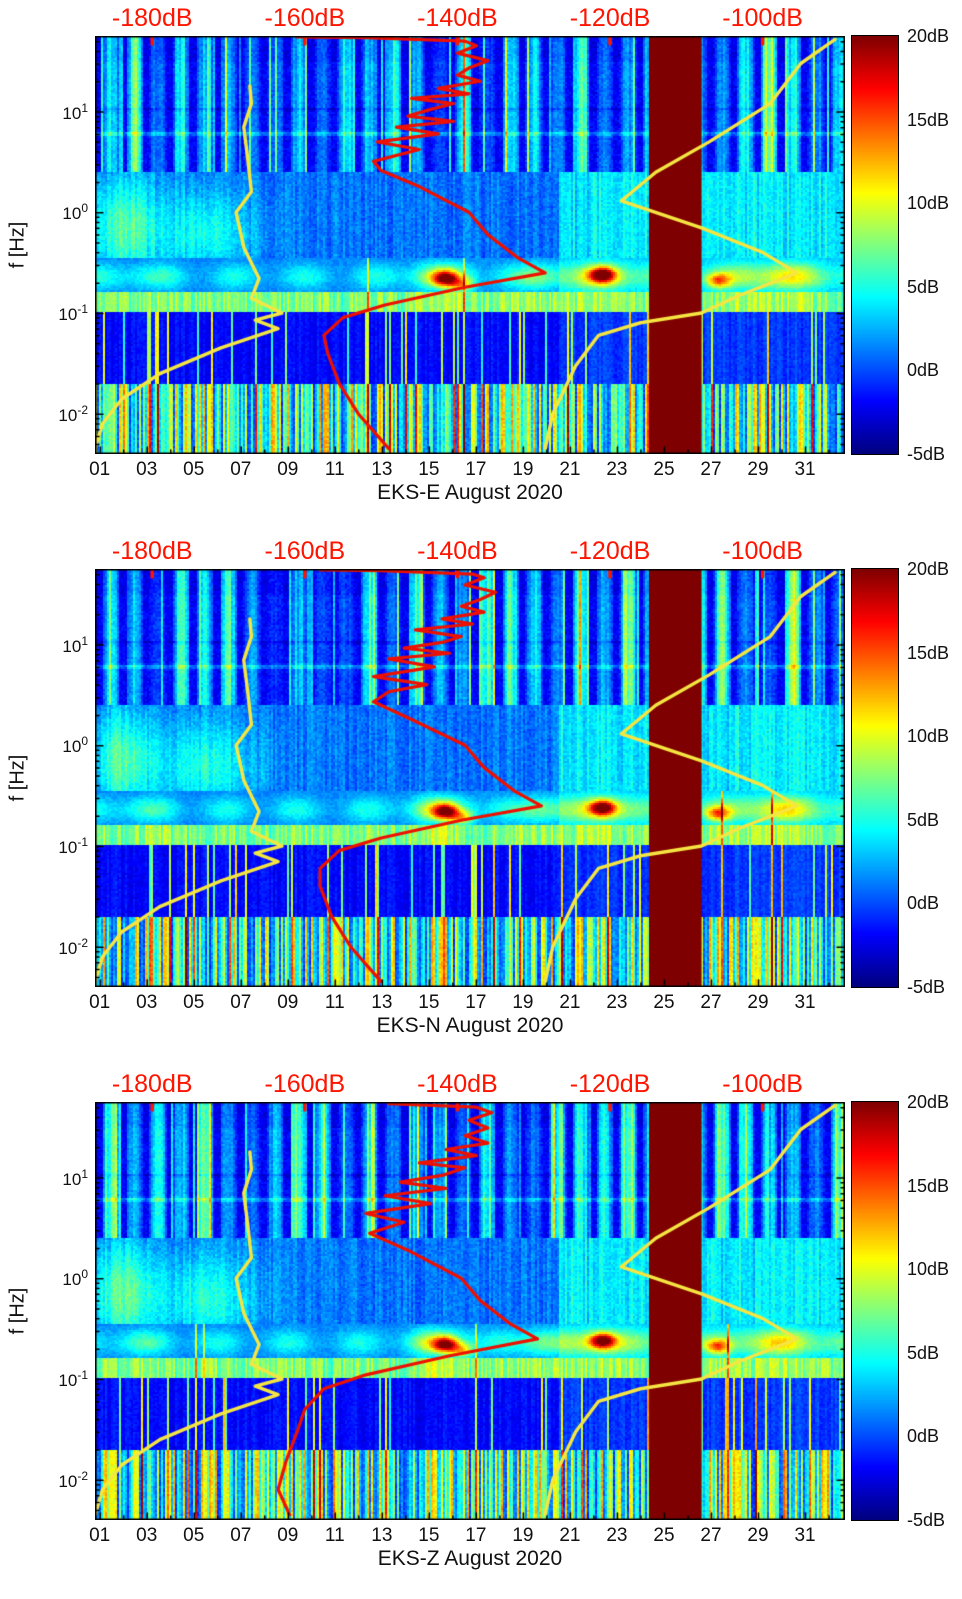 This screenshot has height=1599, width=962. Describe the element at coordinates (470, 1558) in the screenshot. I see `panel-title: EKS-Z August 2020` at that location.